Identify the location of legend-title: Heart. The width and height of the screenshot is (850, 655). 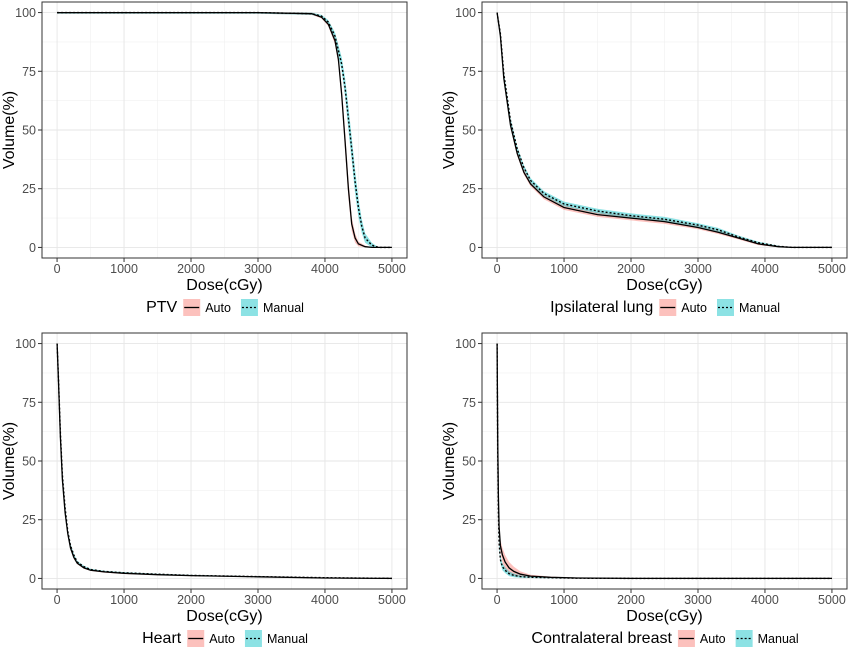
(162, 638).